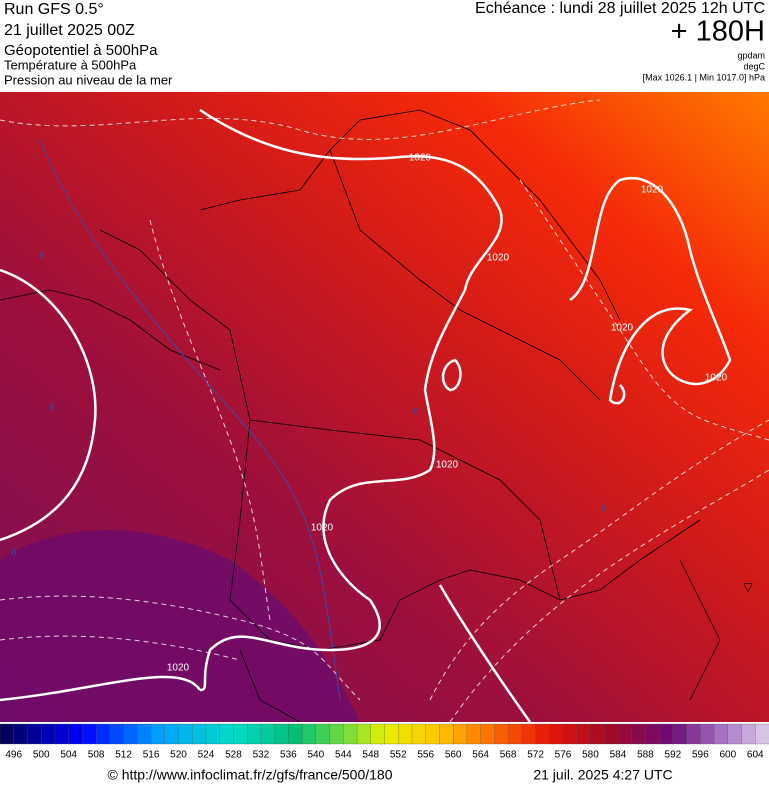 This screenshot has height=786, width=769. What do you see at coordinates (748, 587) in the screenshot?
I see `marker: ▽` at bounding box center [748, 587].